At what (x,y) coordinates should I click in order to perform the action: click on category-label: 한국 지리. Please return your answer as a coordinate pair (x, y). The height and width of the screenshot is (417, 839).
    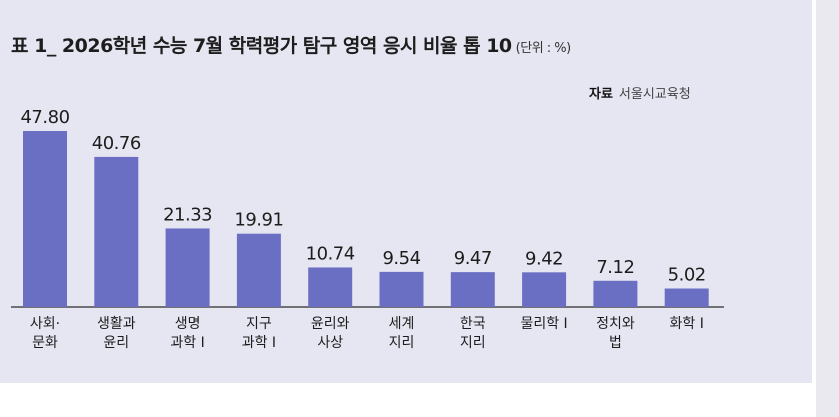
    Looking at the image, I should click on (473, 333).